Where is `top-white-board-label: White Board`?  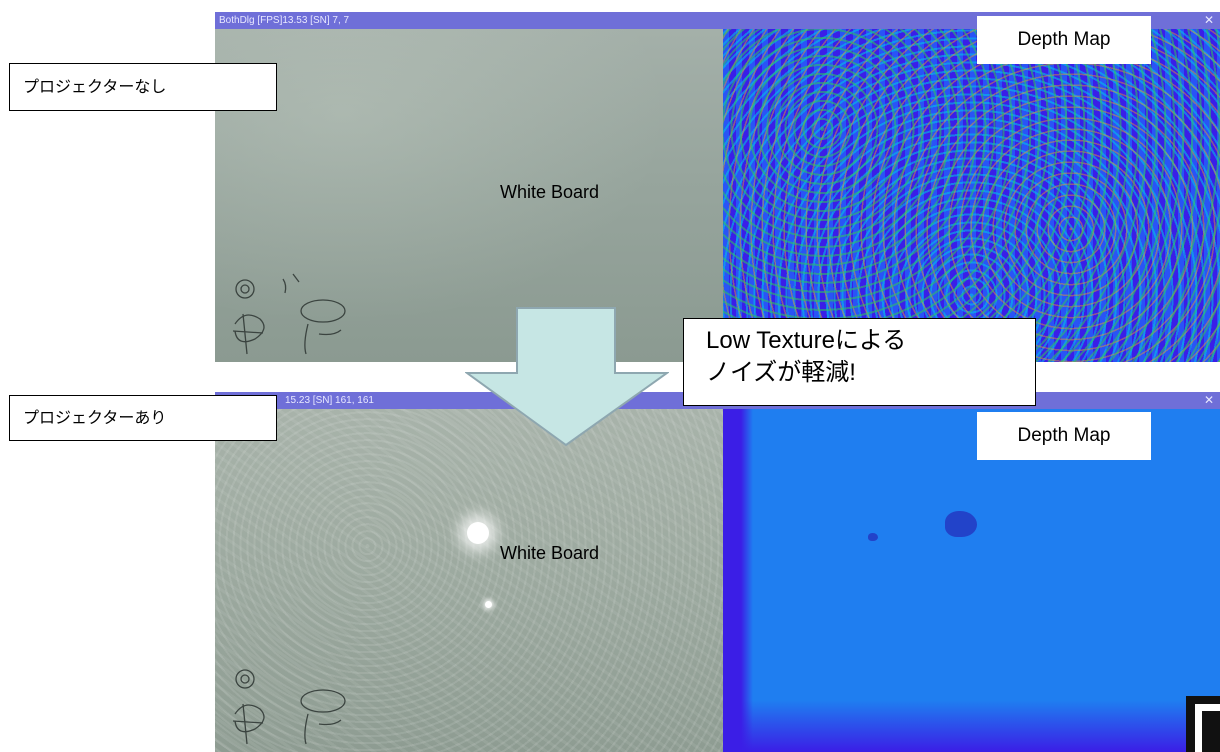
top-white-board-label: White Board is located at coordinates (550, 192).